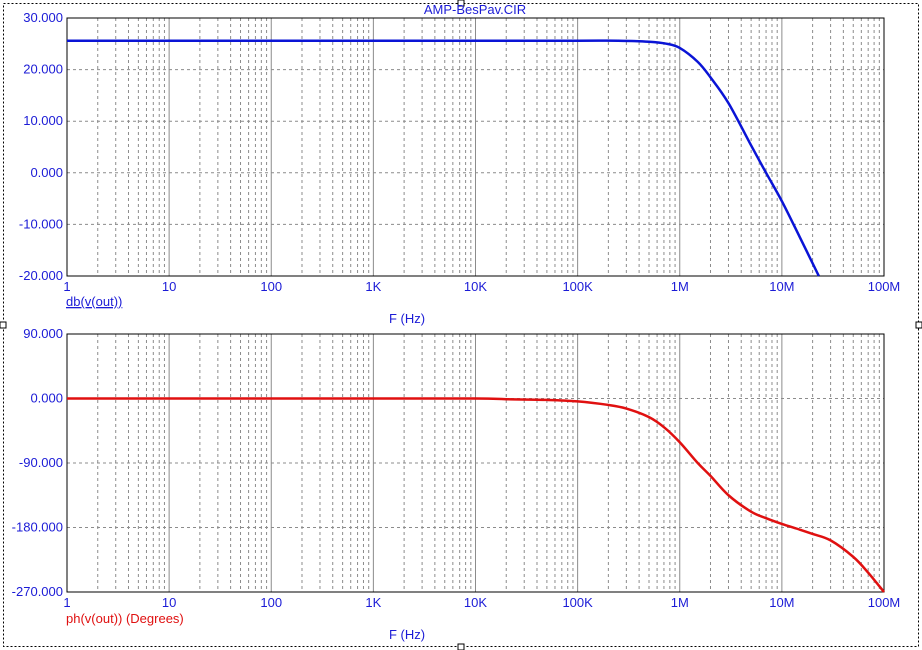 This screenshot has width=922, height=650. I want to click on phase-xlabel: F (Hz), so click(407, 634).